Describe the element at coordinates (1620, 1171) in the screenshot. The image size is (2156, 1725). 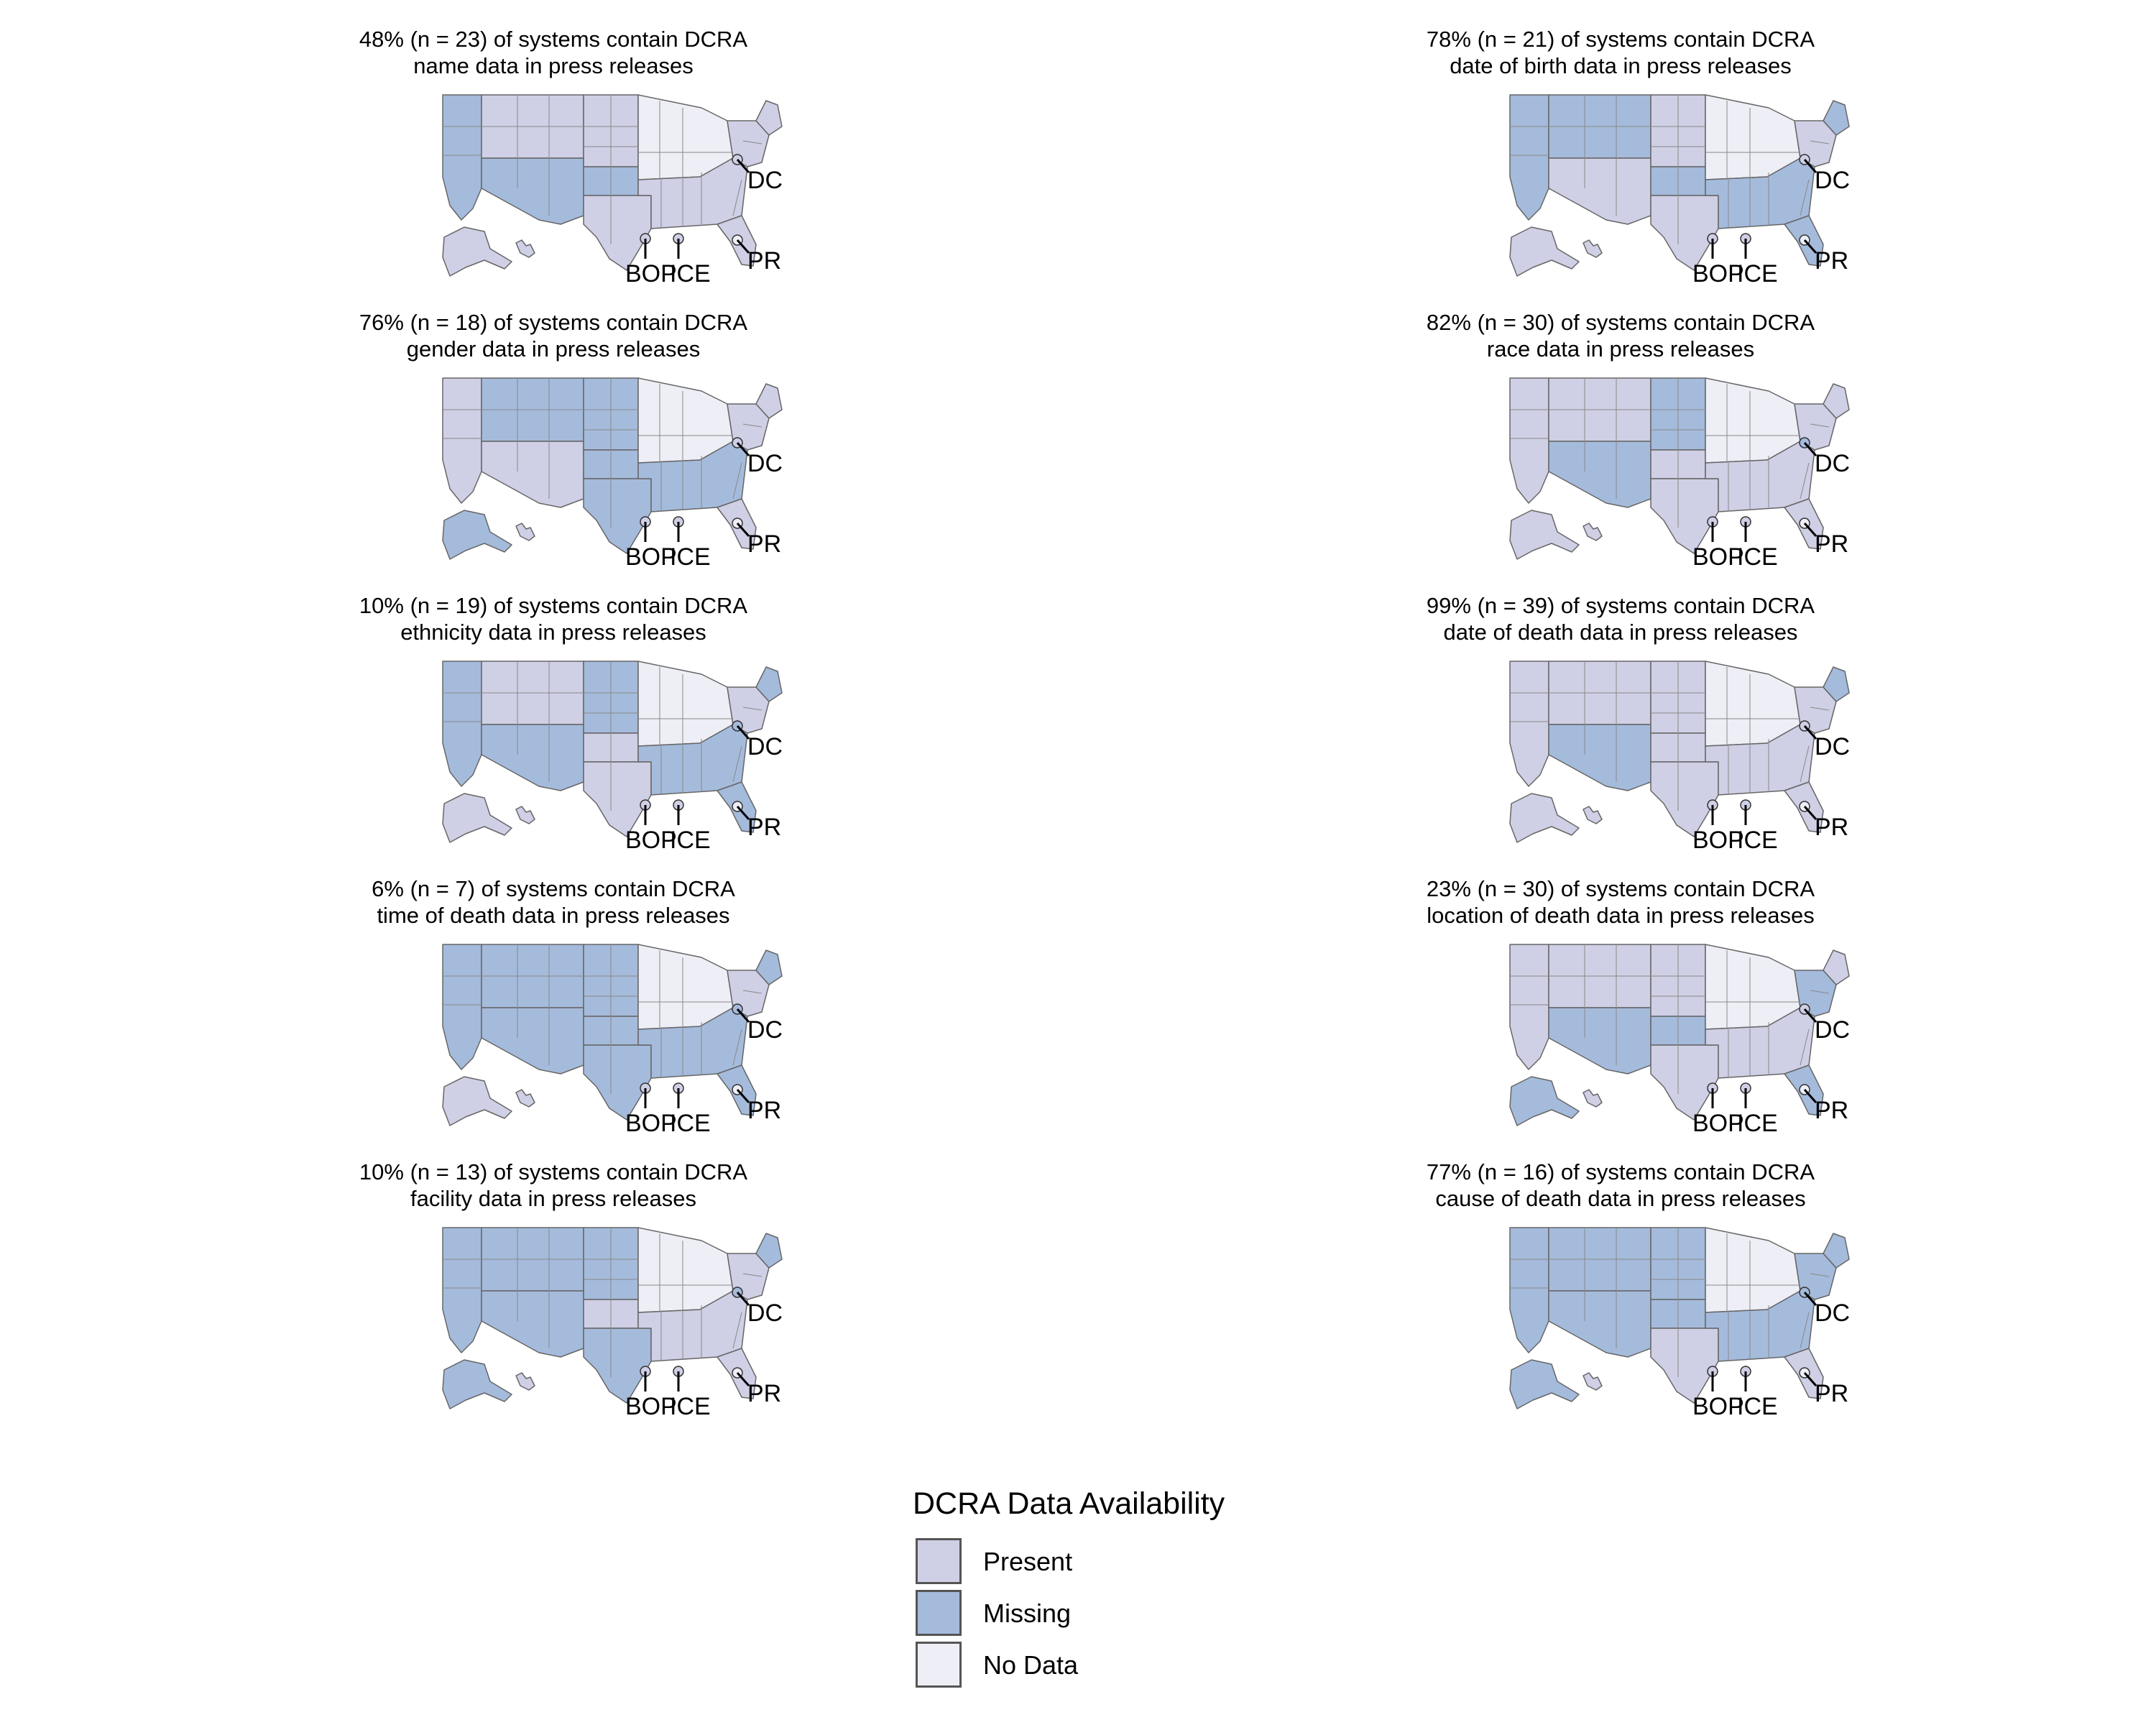
I see `panel-title-line1: 77% (n = 16) of systems contain DCRA` at that location.